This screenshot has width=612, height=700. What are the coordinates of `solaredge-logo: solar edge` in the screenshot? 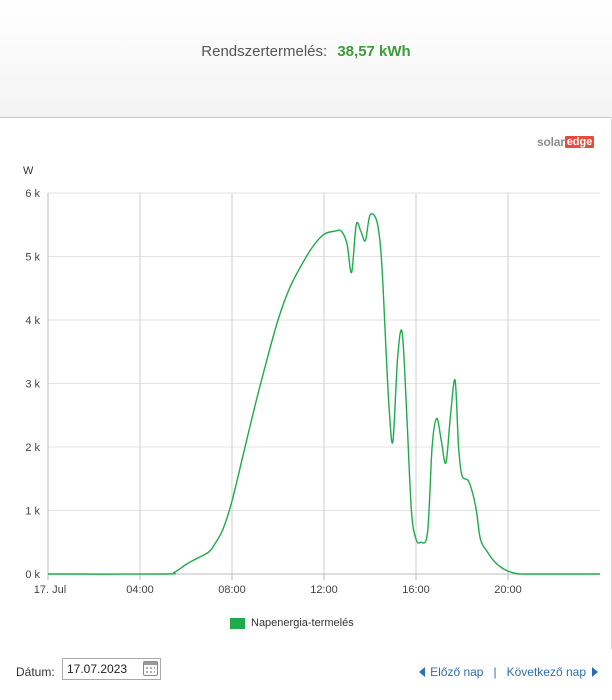 It's located at (566, 142).